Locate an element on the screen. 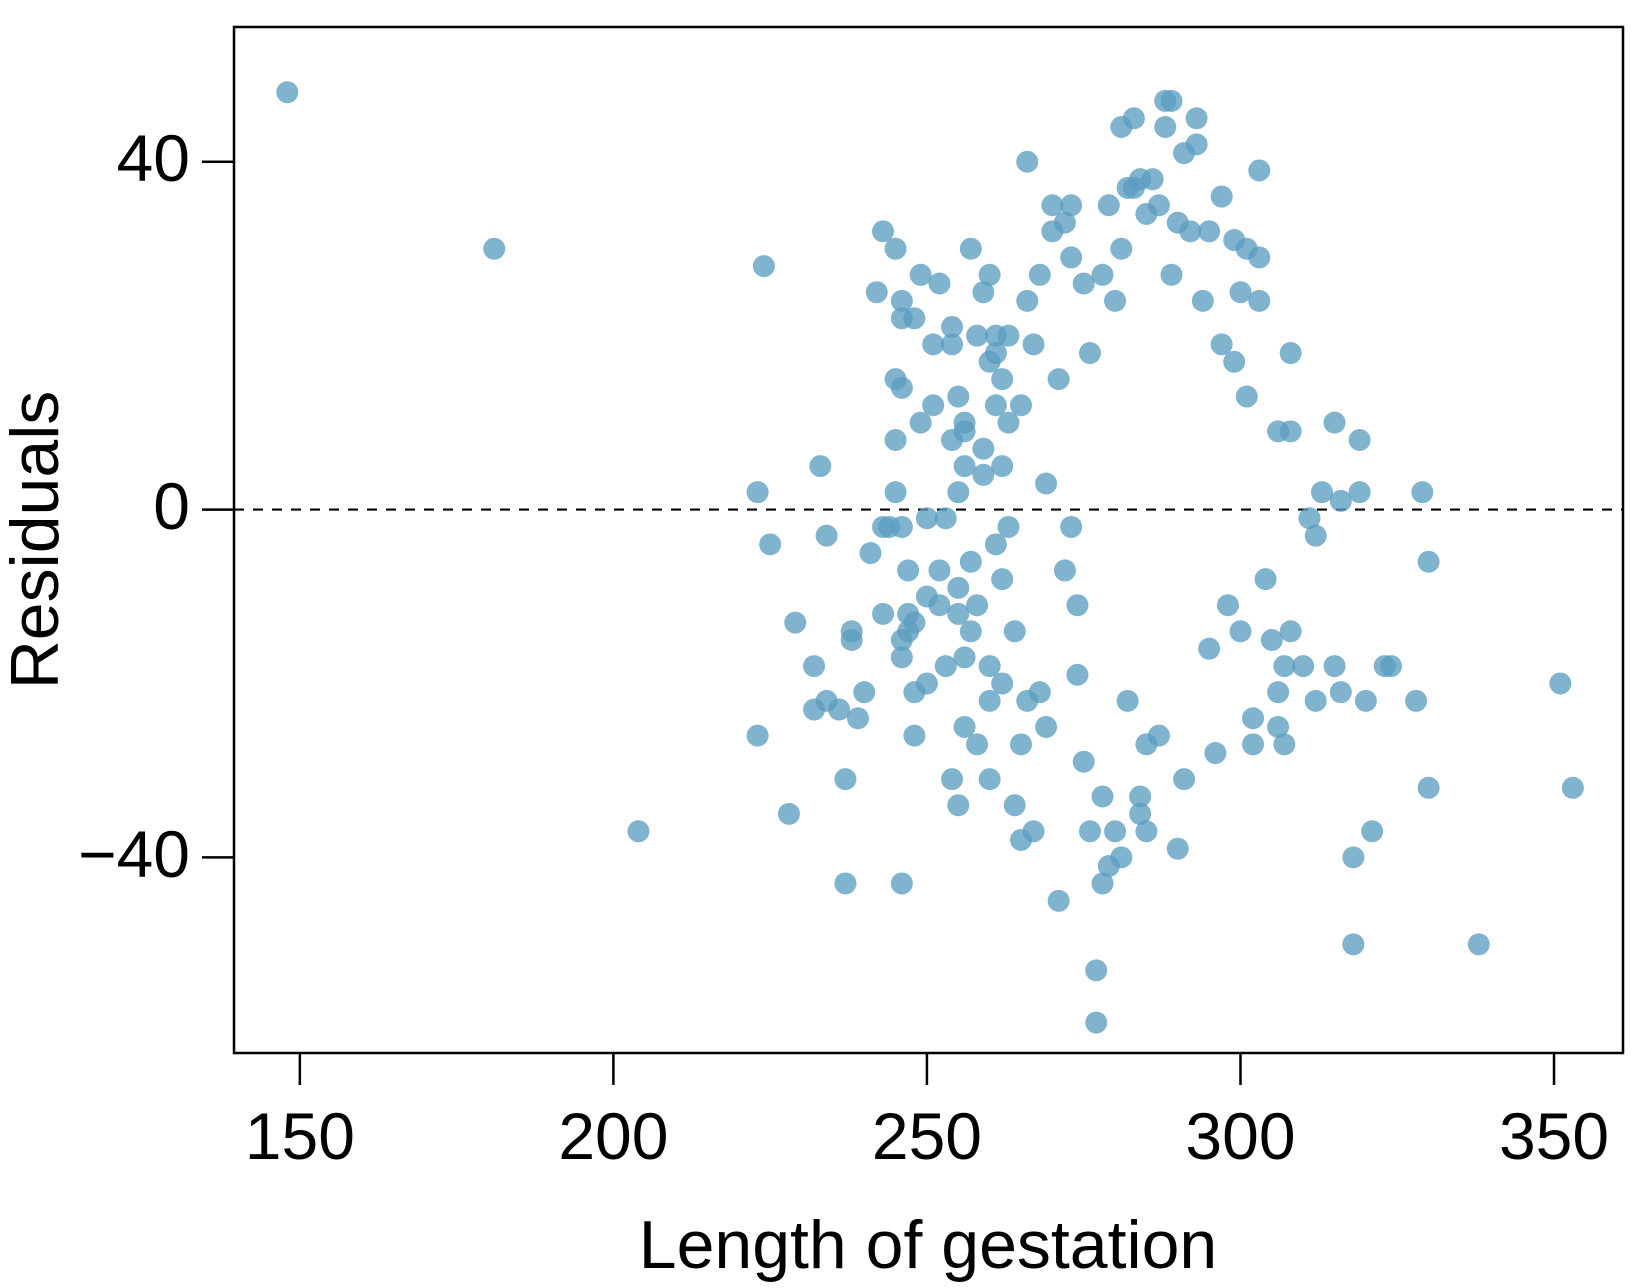 Image resolution: width=1650 pixels, height=1288 pixels. y-axis-title: Residuals is located at coordinates (36, 540).